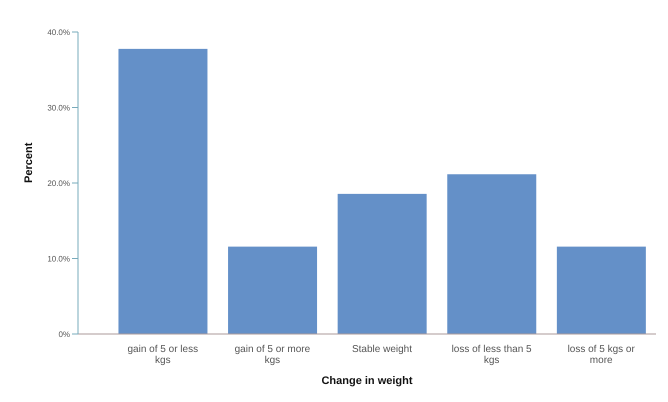 The height and width of the screenshot is (402, 668). I want to click on y-tick-label: 30.0%, so click(58, 107).